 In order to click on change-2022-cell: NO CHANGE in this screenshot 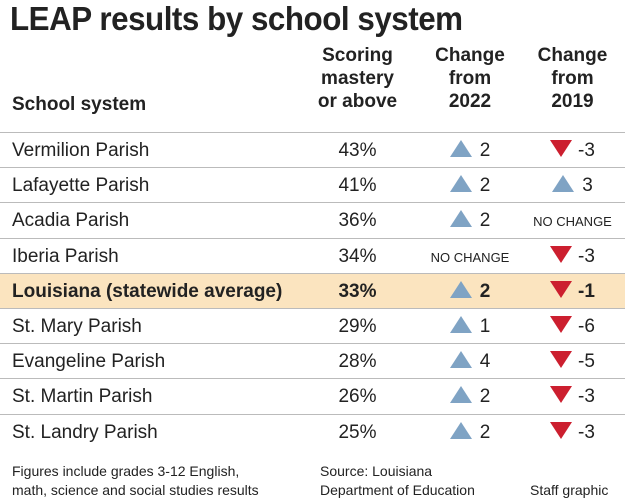, I will do `click(470, 257)`.